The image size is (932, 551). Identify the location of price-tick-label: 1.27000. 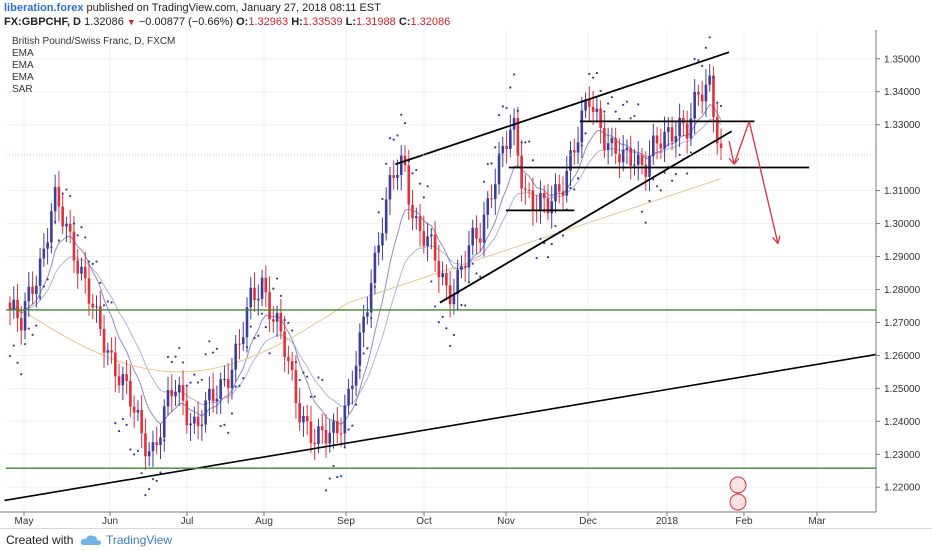
(902, 323).